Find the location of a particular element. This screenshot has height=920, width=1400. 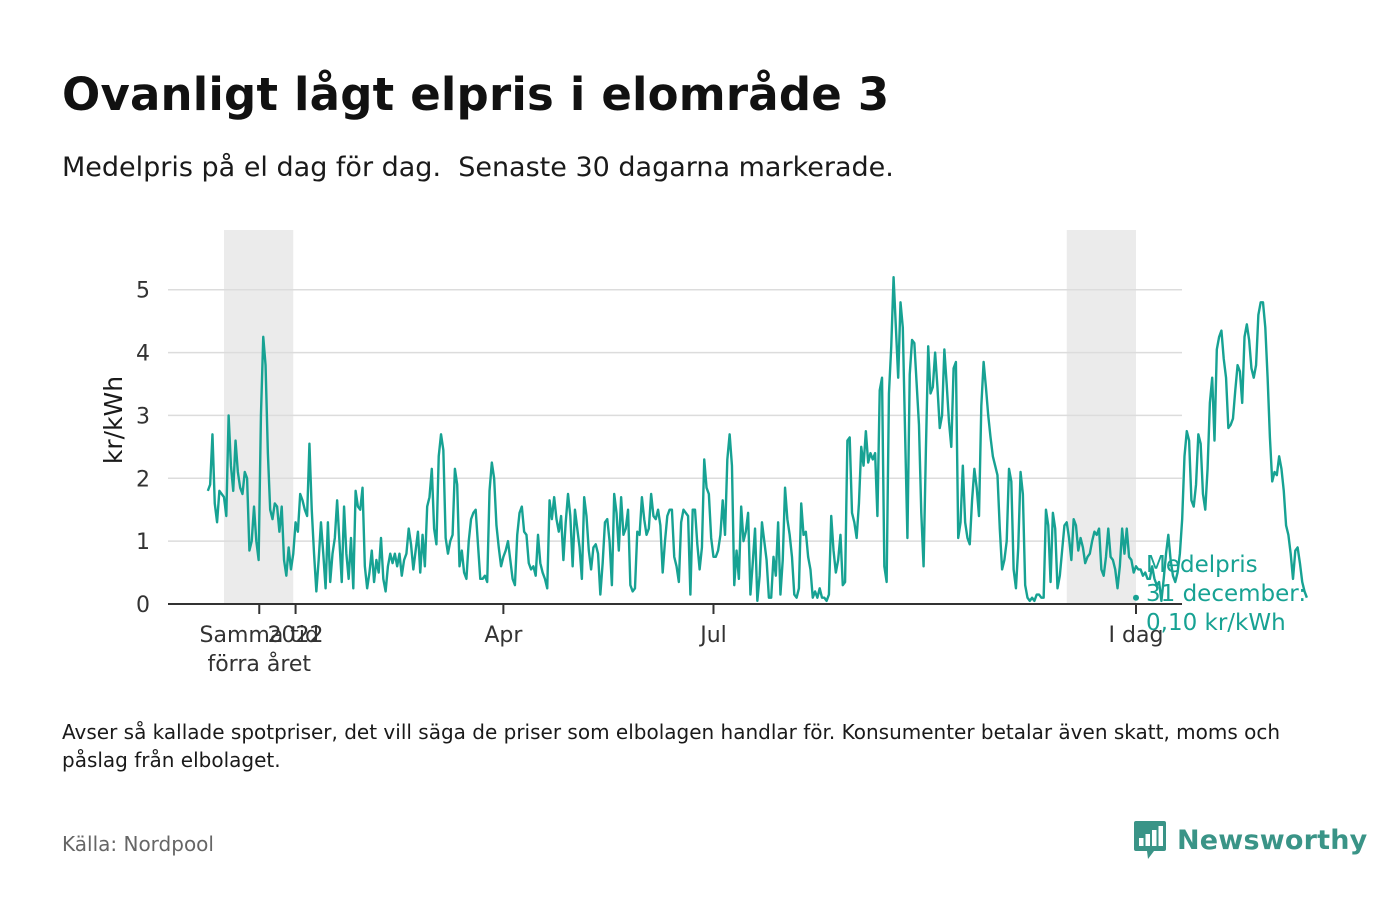

x-tick-label: 2022 is located at coordinates (296, 635).